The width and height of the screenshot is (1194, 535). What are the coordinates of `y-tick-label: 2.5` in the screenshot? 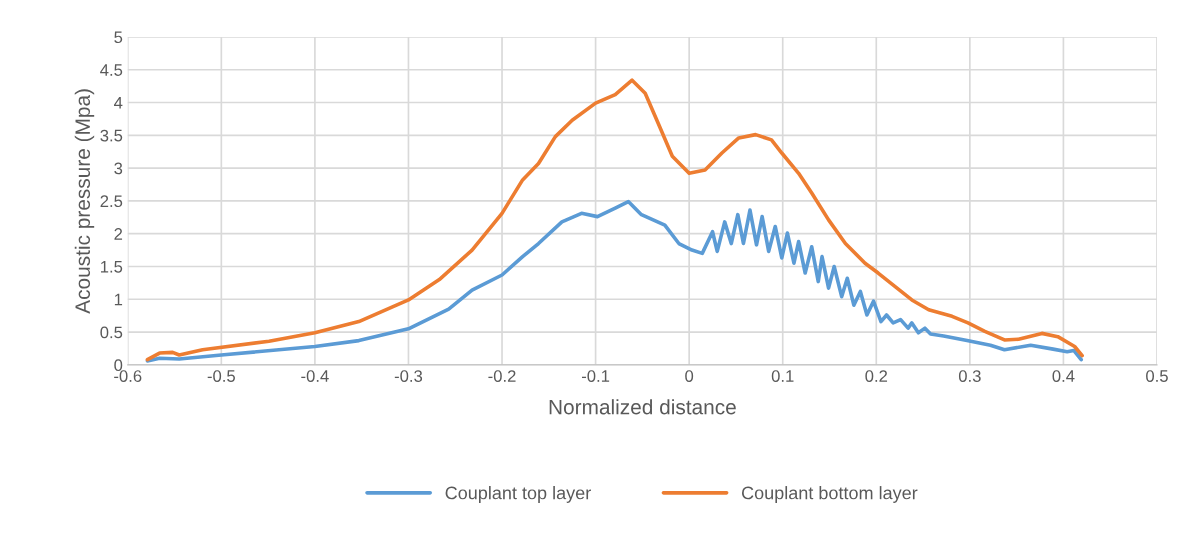 It's located at (111, 201).